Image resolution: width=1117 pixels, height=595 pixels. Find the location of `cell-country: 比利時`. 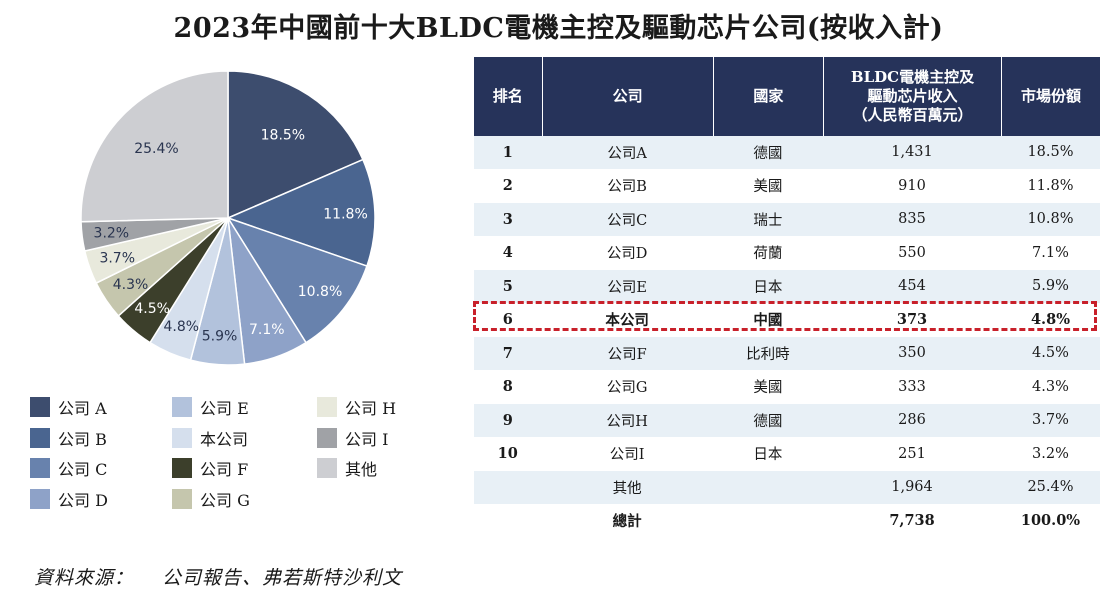

cell-country: 比利時 is located at coordinates (768, 354).